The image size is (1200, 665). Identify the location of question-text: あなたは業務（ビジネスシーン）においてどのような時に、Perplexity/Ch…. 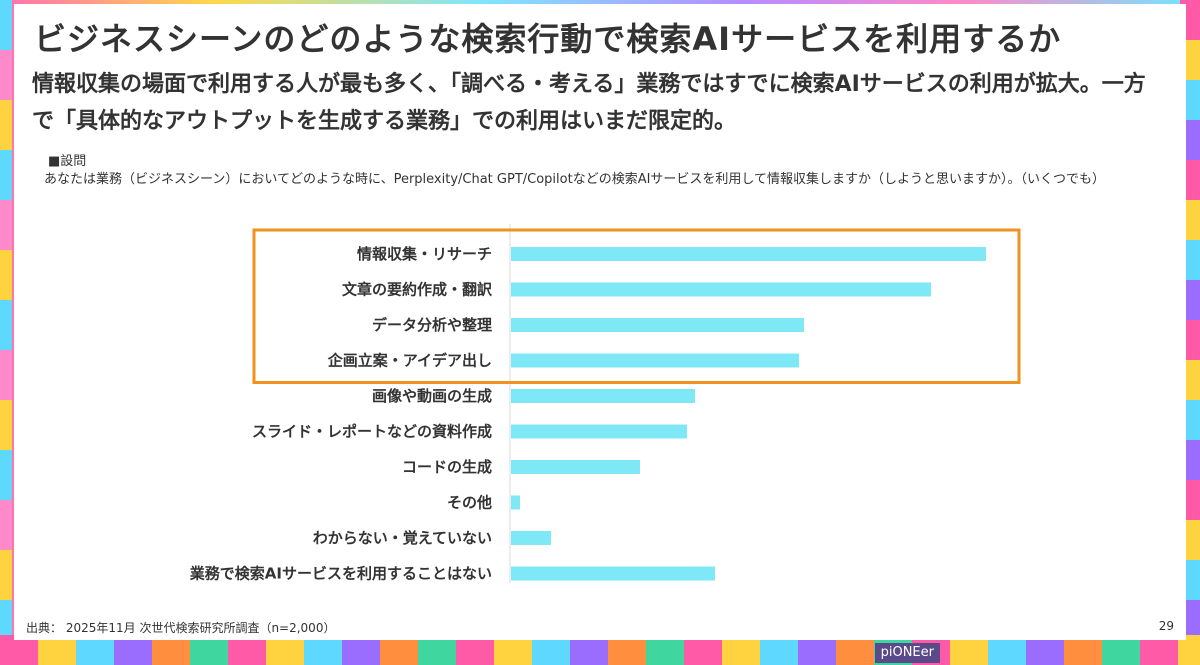
(575, 179).